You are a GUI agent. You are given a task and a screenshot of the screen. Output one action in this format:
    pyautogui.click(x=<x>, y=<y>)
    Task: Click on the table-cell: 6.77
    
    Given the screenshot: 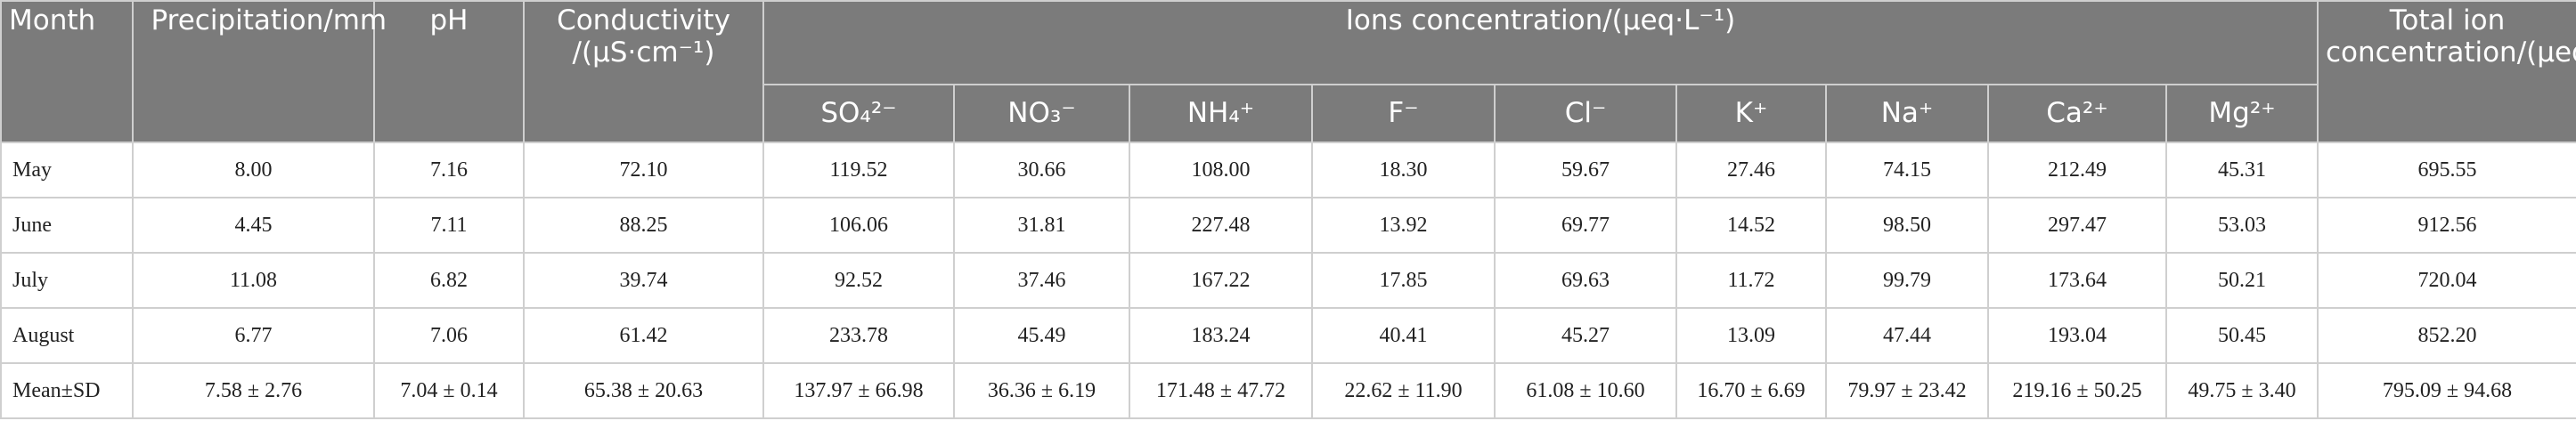 What is the action you would take?
    pyautogui.click(x=254, y=335)
    